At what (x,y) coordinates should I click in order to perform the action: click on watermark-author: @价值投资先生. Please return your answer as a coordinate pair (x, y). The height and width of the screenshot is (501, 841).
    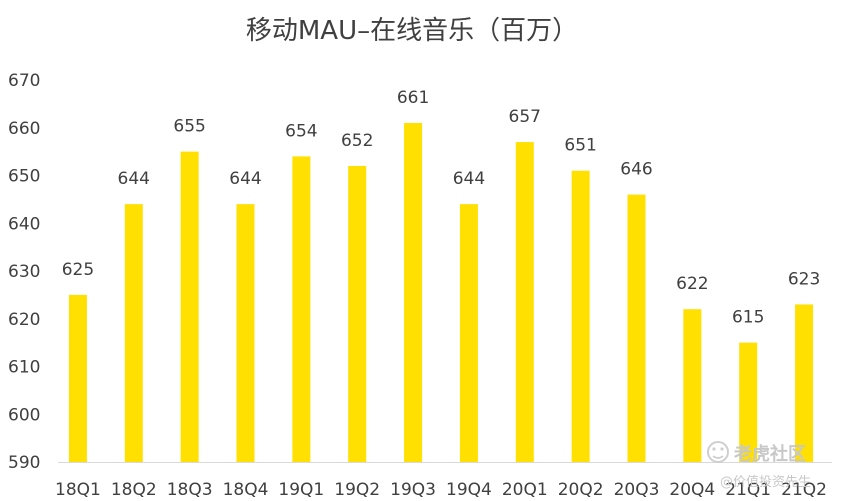
    Looking at the image, I should click on (765, 482).